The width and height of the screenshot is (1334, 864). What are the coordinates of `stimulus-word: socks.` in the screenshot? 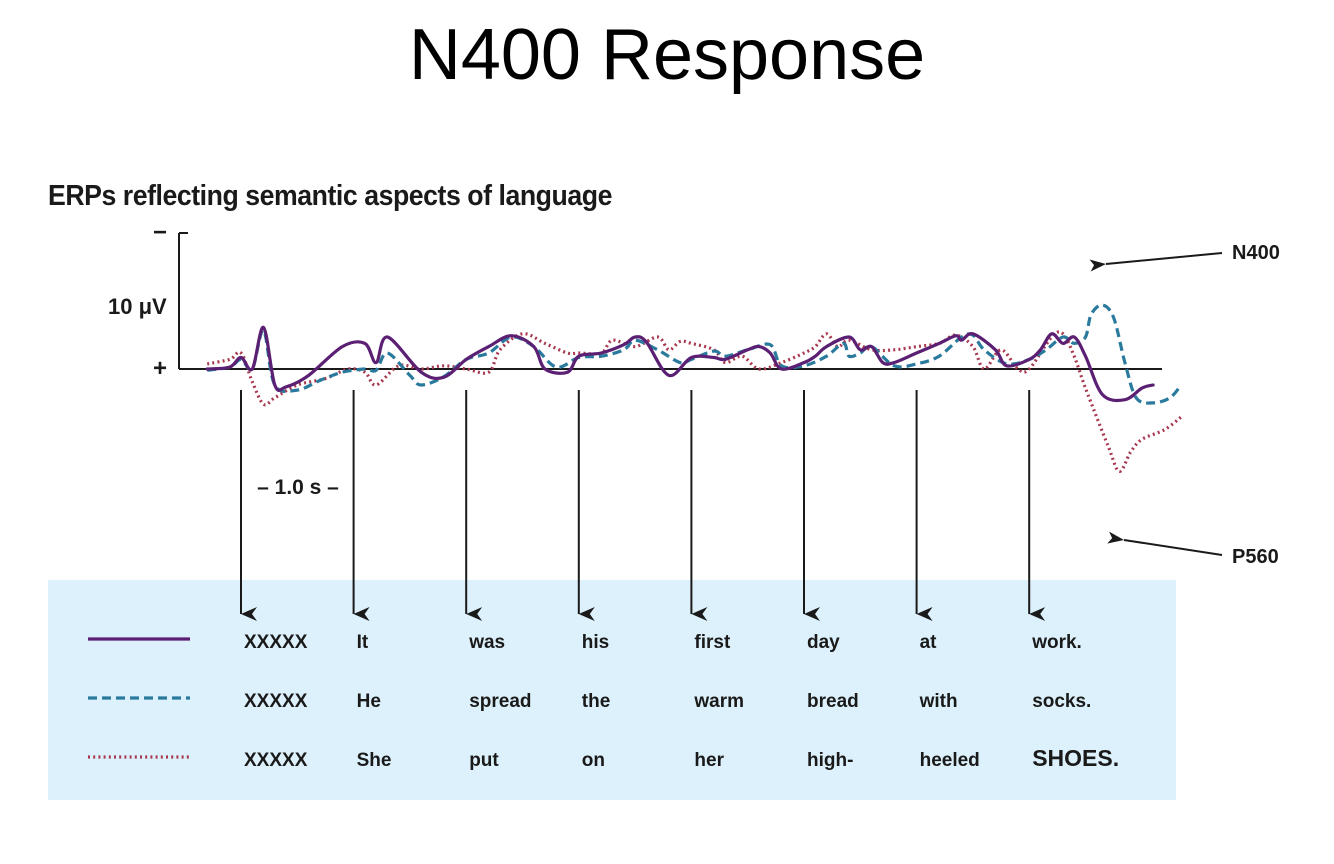 It's located at (1061, 701).